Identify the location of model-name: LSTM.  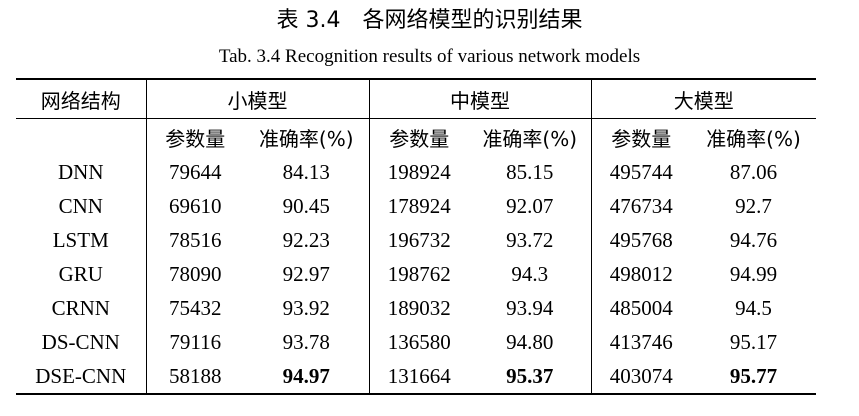
(80, 239).